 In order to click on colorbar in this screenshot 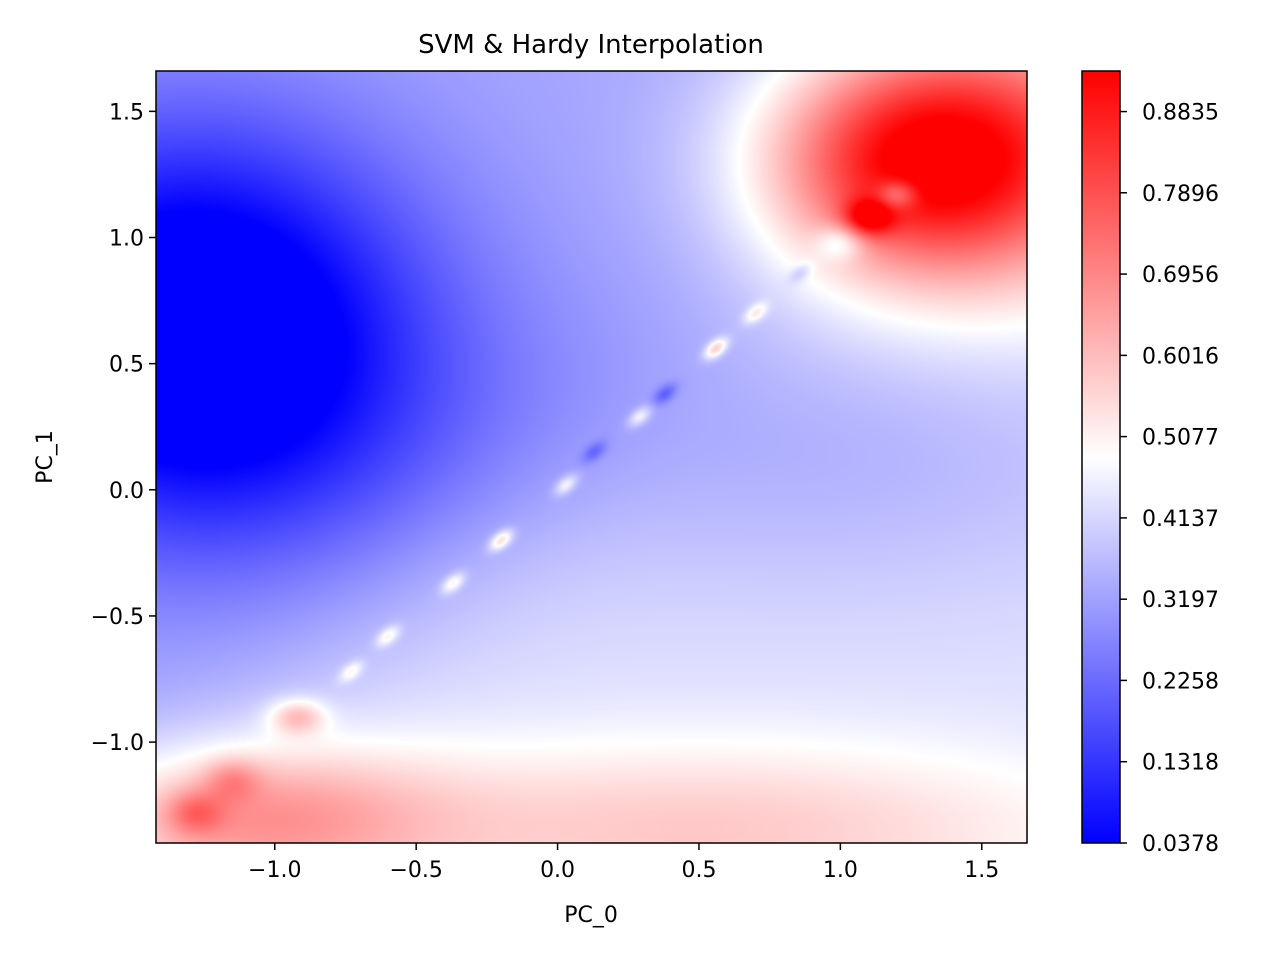, I will do `click(1101, 457)`.